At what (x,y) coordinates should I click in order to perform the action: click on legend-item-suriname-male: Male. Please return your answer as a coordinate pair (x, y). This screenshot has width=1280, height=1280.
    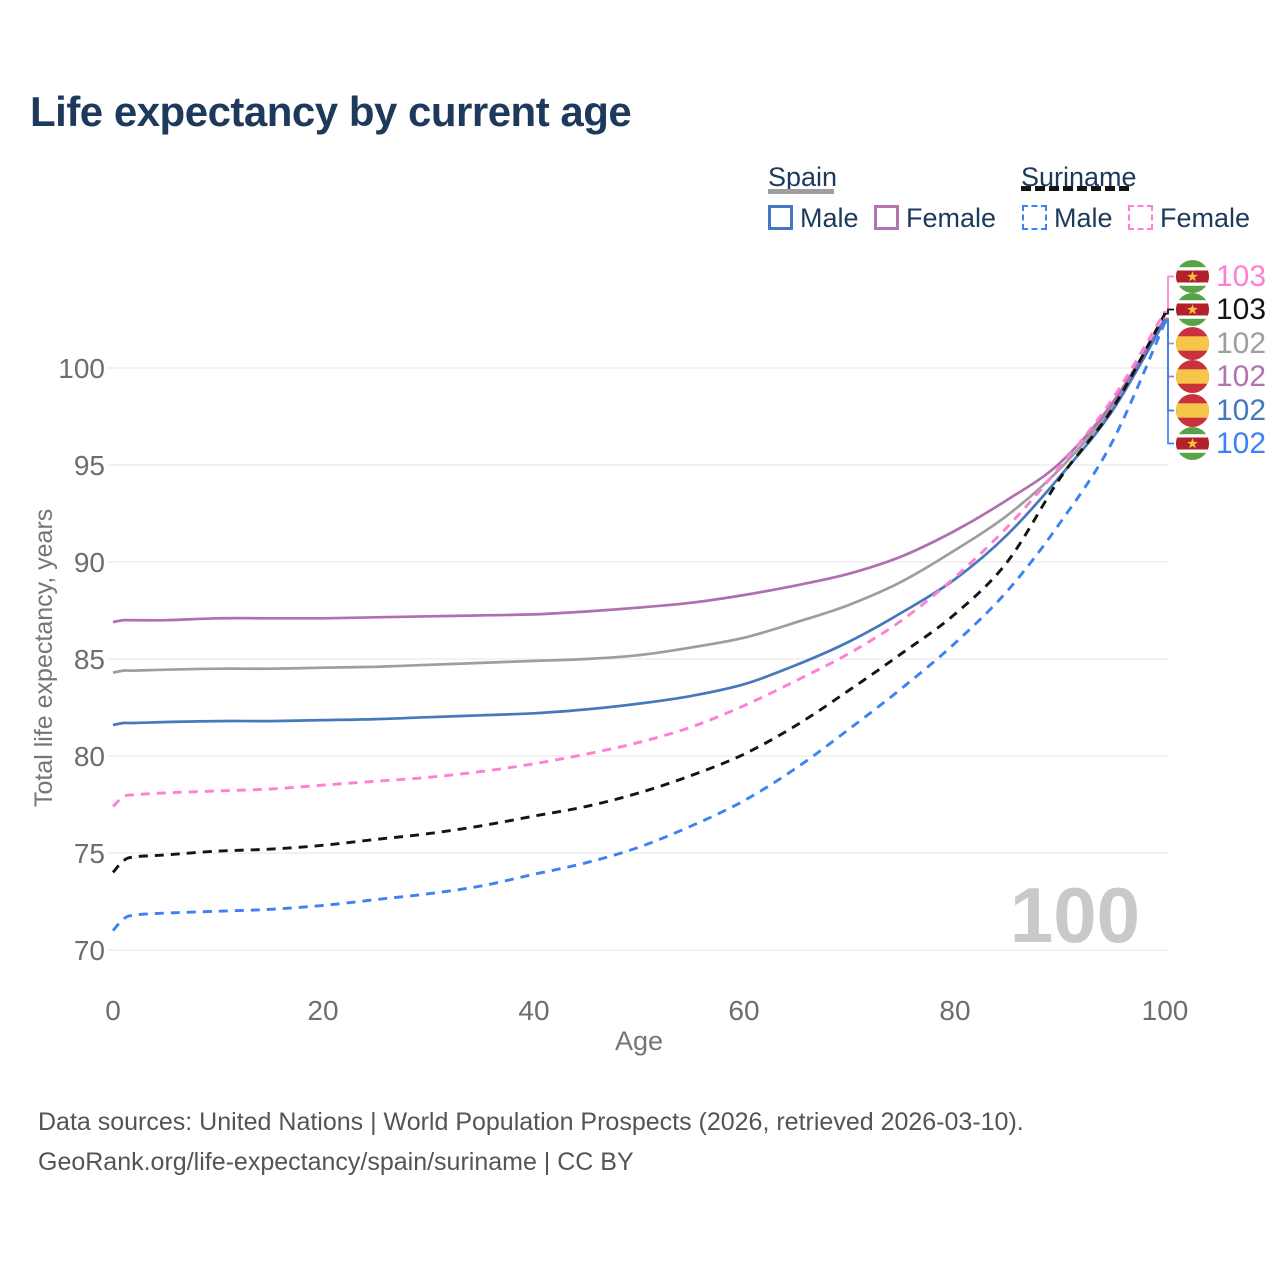
    Looking at the image, I should click on (1083, 218).